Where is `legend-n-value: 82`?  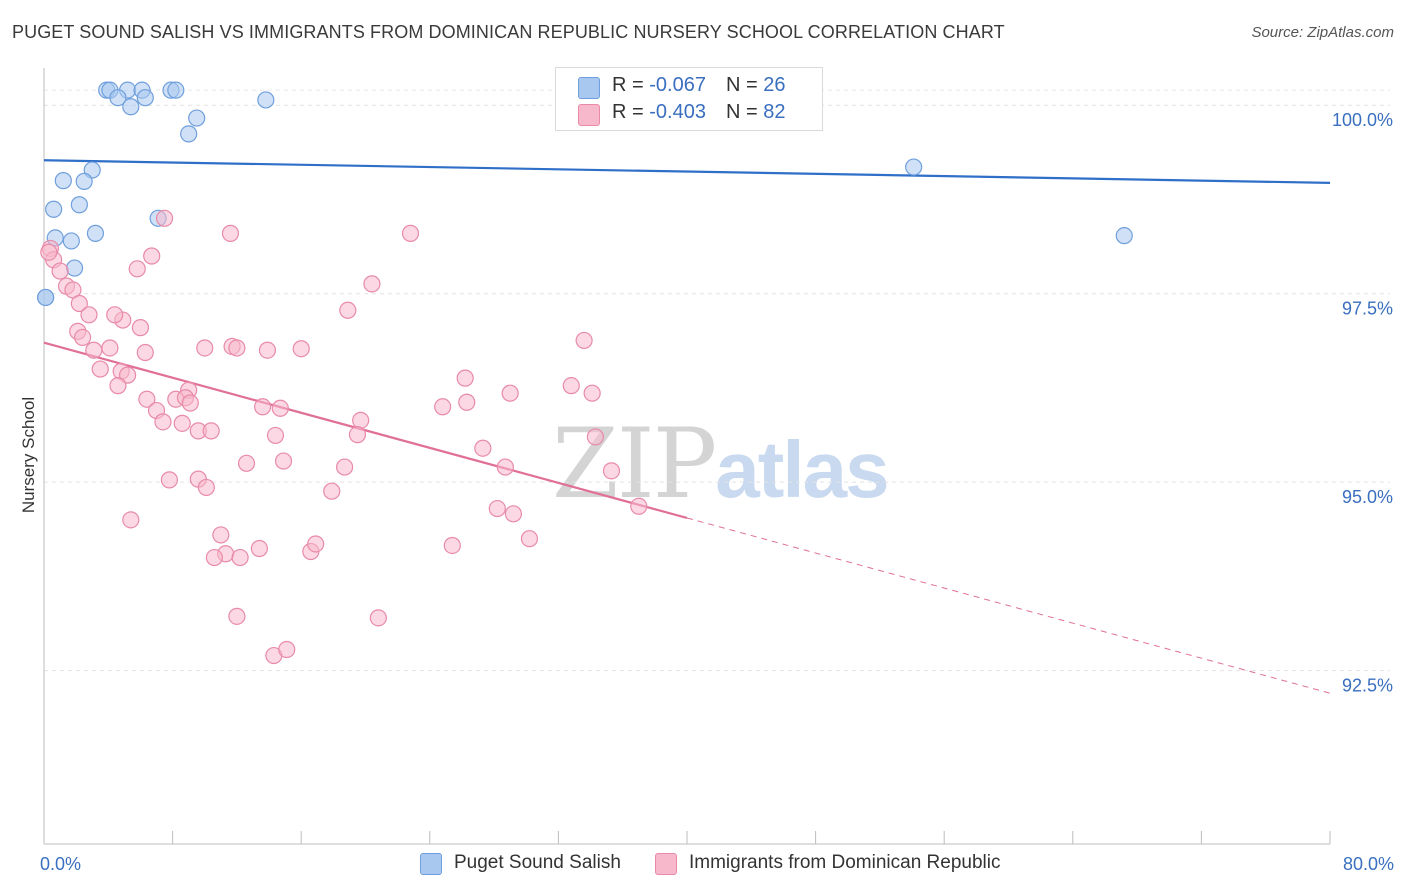 legend-n-value: 82 is located at coordinates (774, 112).